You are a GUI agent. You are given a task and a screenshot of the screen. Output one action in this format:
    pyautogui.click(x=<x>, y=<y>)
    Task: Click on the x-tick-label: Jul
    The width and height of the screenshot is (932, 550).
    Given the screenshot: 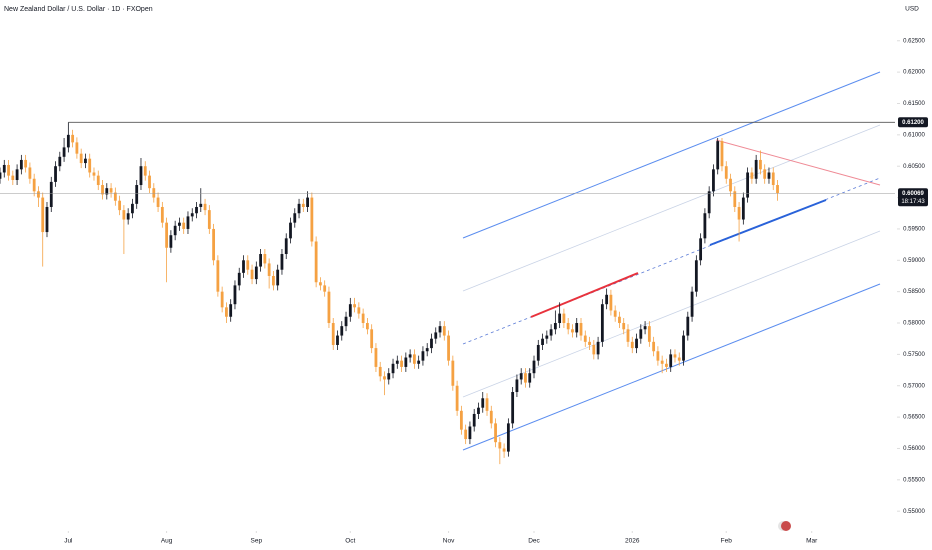 What is the action you would take?
    pyautogui.click(x=68, y=541)
    